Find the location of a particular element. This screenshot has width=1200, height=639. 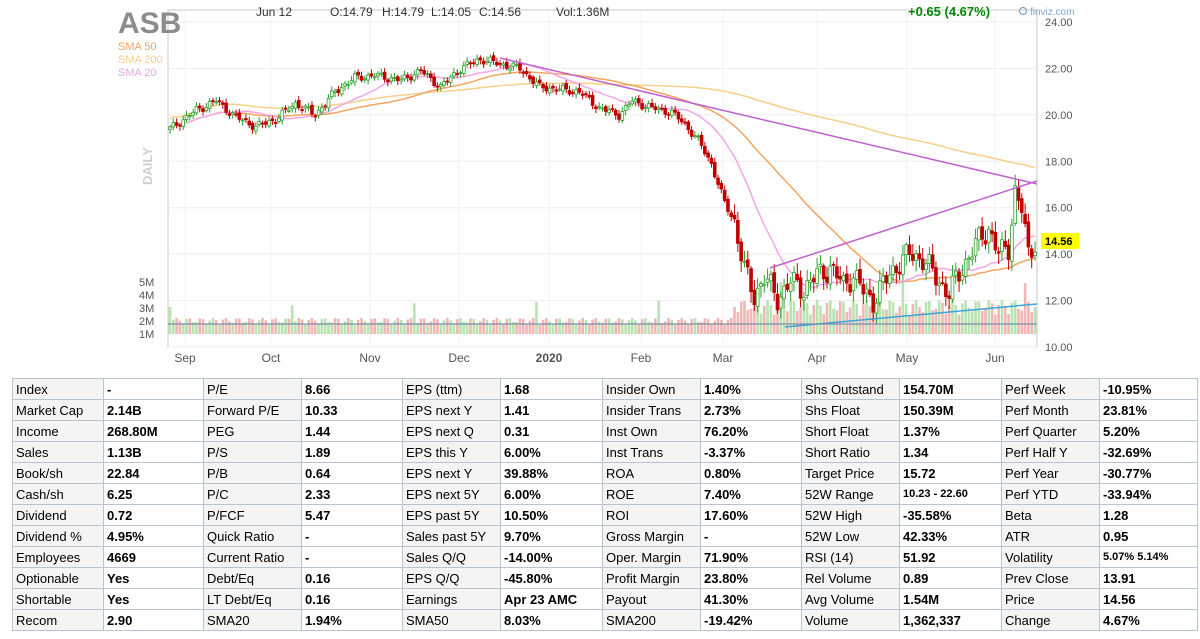

metric-label: Debt/Eq is located at coordinates (252, 578).